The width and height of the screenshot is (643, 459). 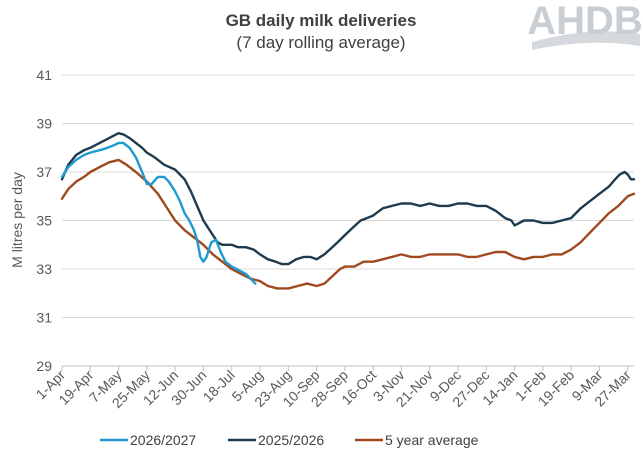 I want to click on y-tick-label: 29, so click(x=44, y=366).